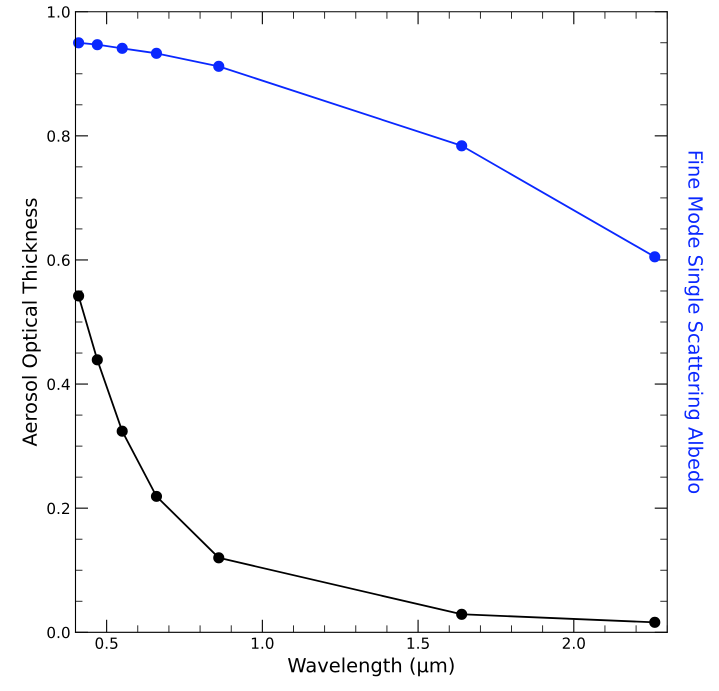  I want to click on y-axis-title: Aerosol Optical Thickness, so click(31, 322).